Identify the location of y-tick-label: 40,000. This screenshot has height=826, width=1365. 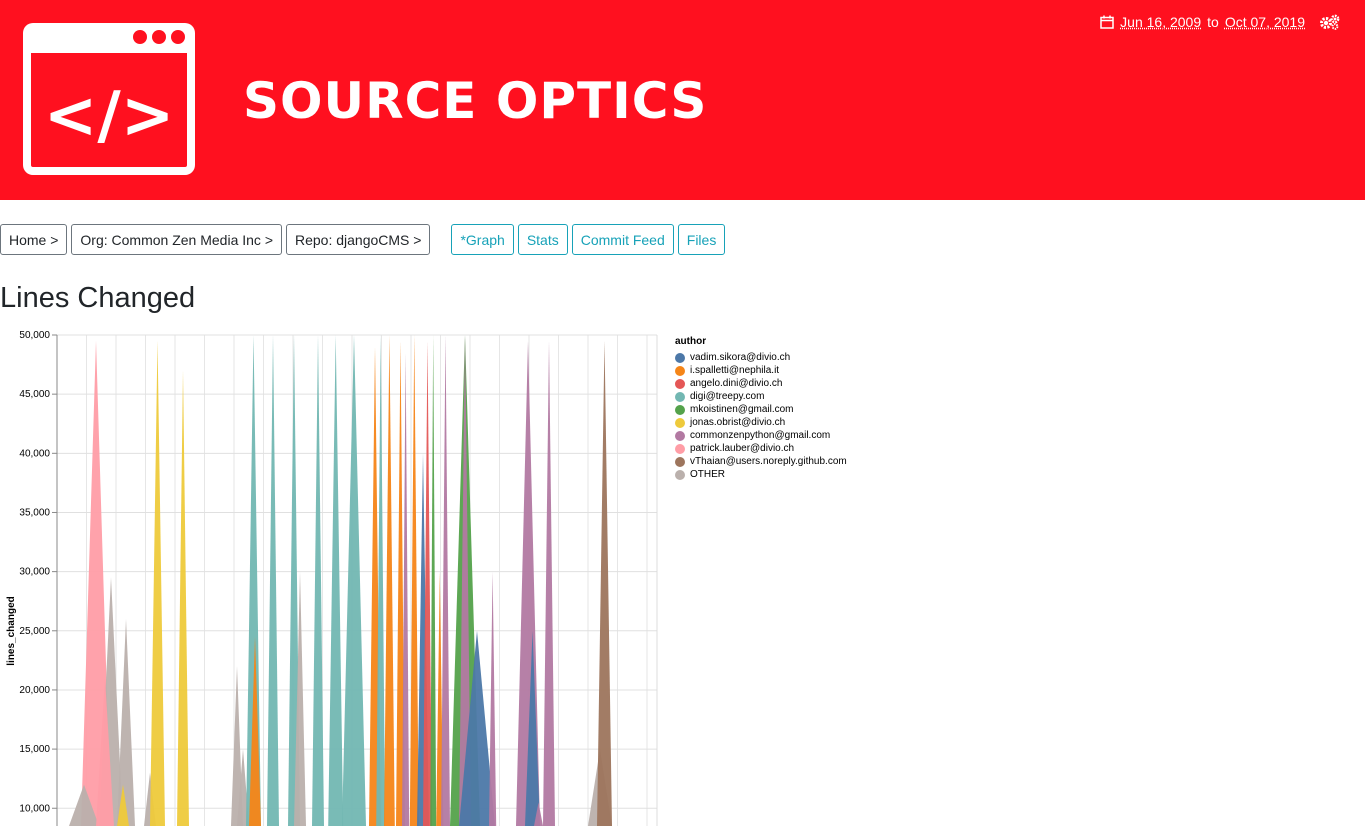
(34, 453).